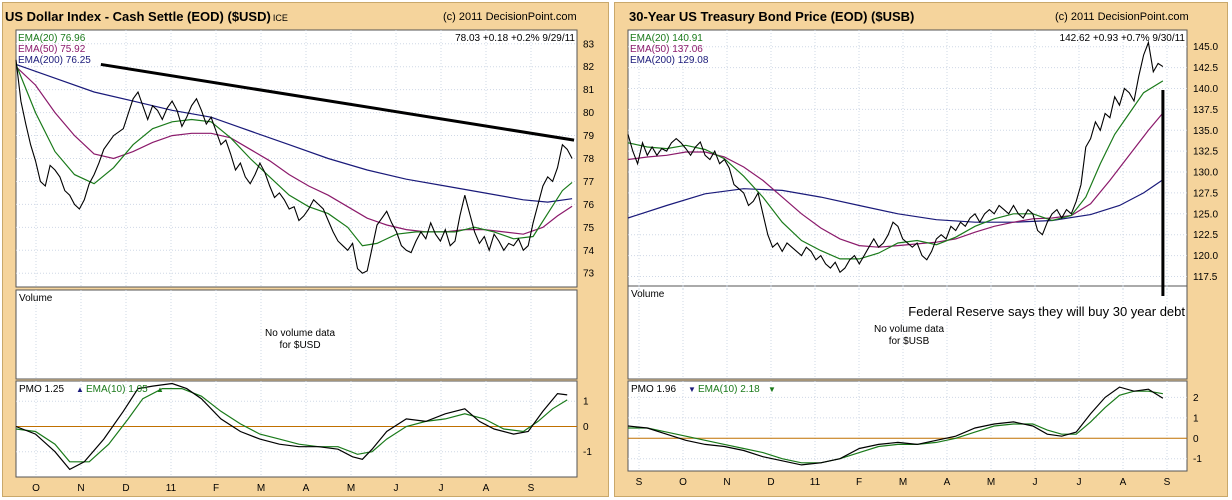 The width and height of the screenshot is (1232, 500). Describe the element at coordinates (52, 49) in the screenshot. I see `legend-entry: EMA(50) 75.92` at that location.